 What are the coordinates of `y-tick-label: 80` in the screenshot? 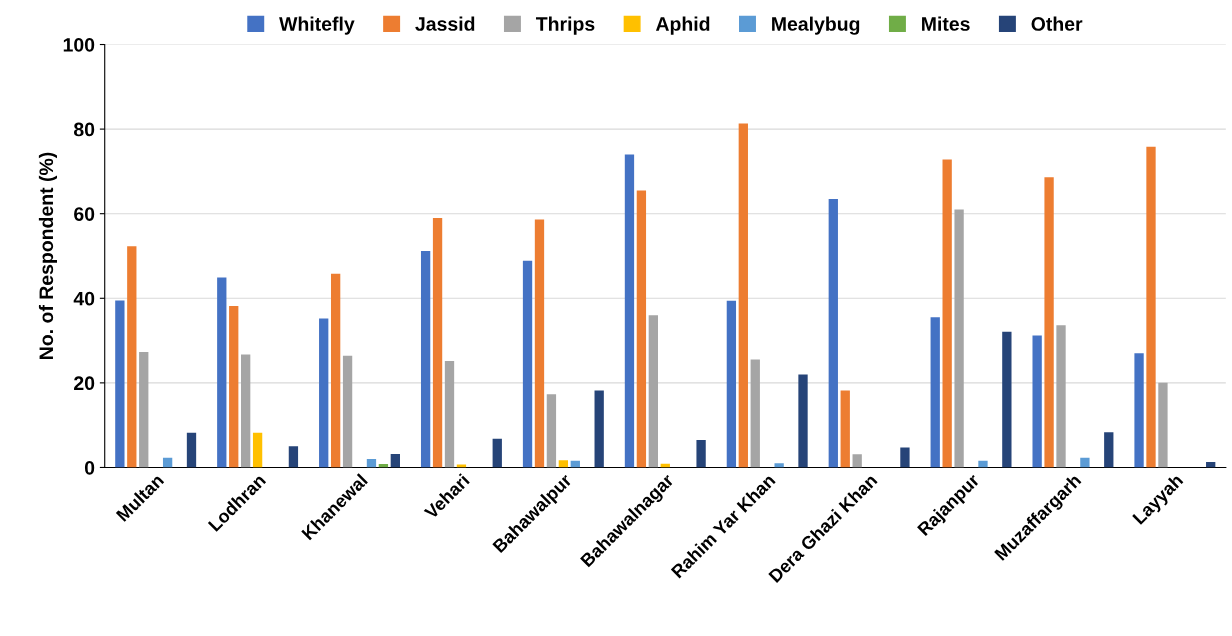 It's located at (84, 129).